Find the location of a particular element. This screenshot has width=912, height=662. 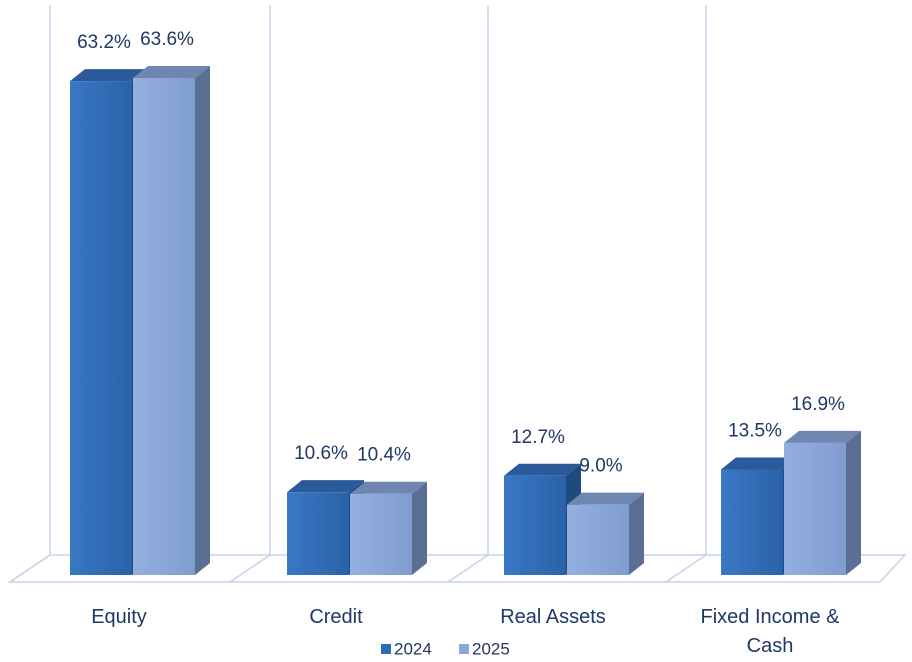

value-label: 10.4% is located at coordinates (384, 455).